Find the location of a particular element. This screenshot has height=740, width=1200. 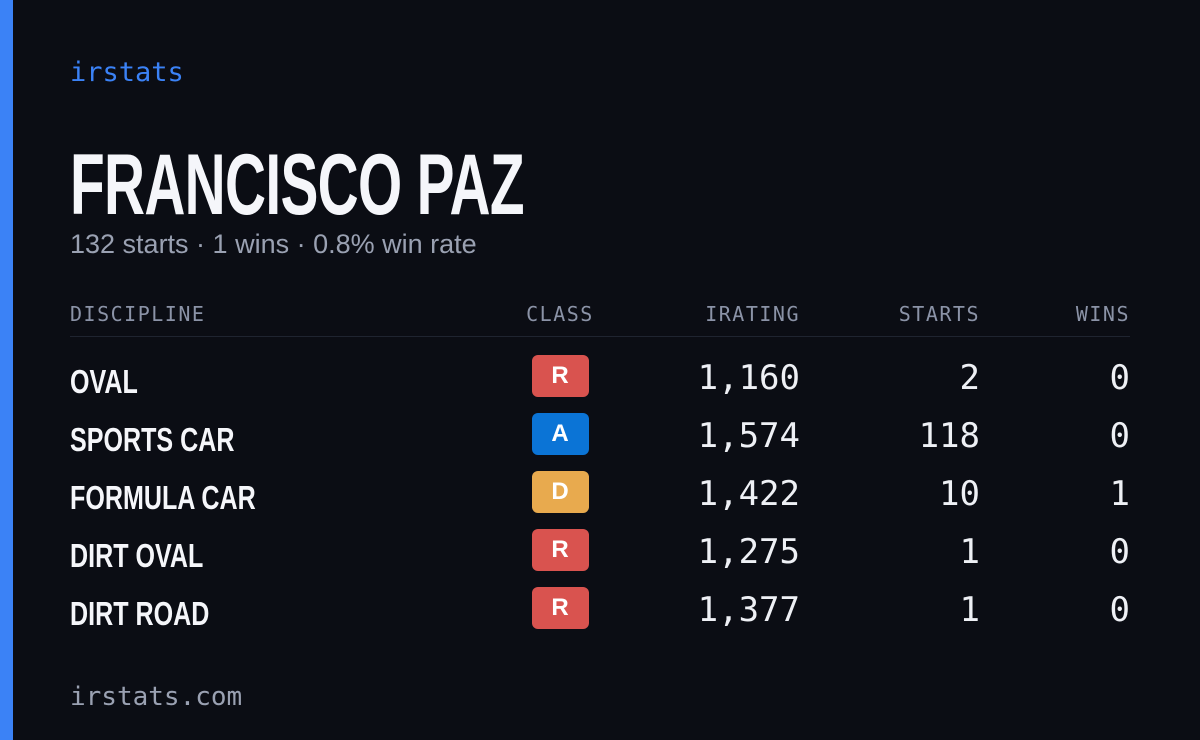

footer: irstats.com is located at coordinates (156, 697).